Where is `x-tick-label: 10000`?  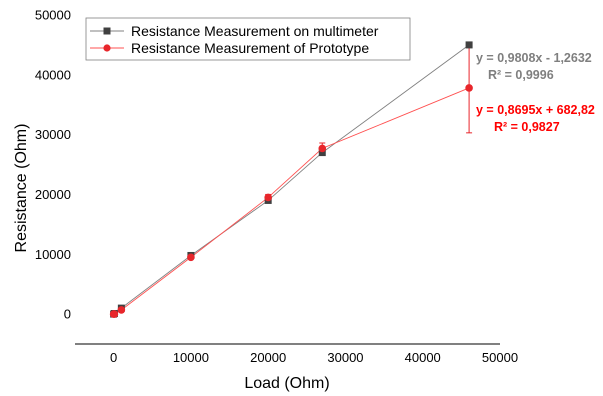 x-tick-label: 10000 is located at coordinates (191, 357).